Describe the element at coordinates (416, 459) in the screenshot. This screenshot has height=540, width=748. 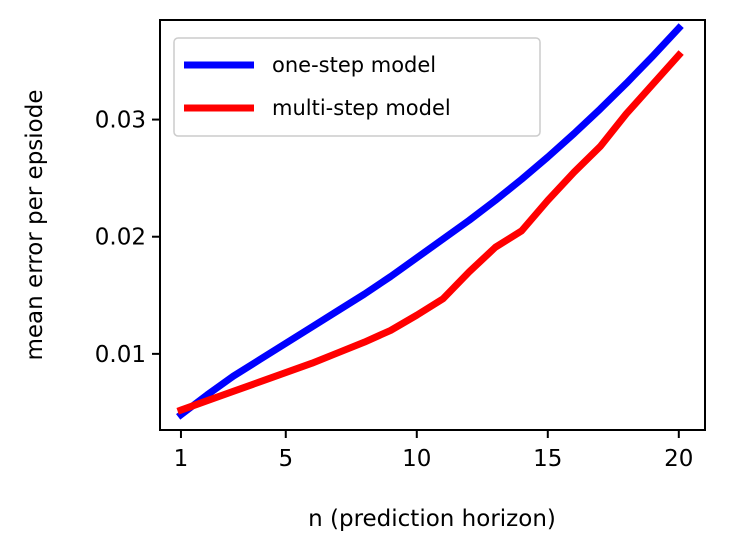
I see `x-tick-label: 10` at that location.